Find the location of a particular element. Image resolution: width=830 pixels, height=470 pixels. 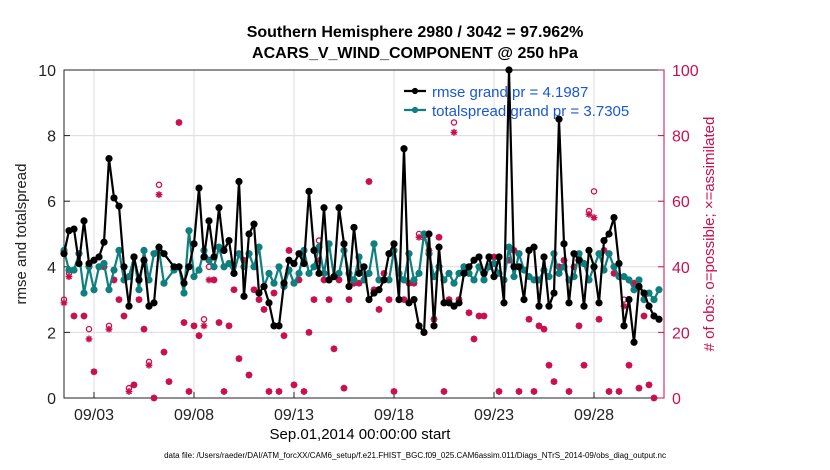

legend-rmse-swatch-marker is located at coordinates (415, 91).